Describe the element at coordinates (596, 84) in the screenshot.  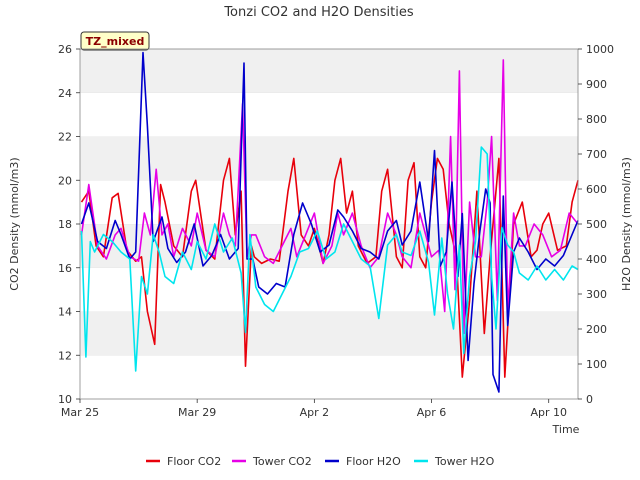
I see `right-tick-label: 900` at that location.